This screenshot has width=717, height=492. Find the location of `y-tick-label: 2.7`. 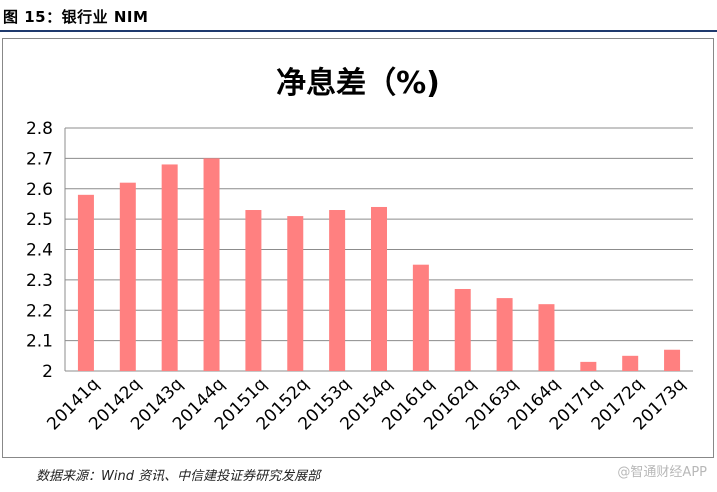

y-tick-label: 2.7 is located at coordinates (39, 159).